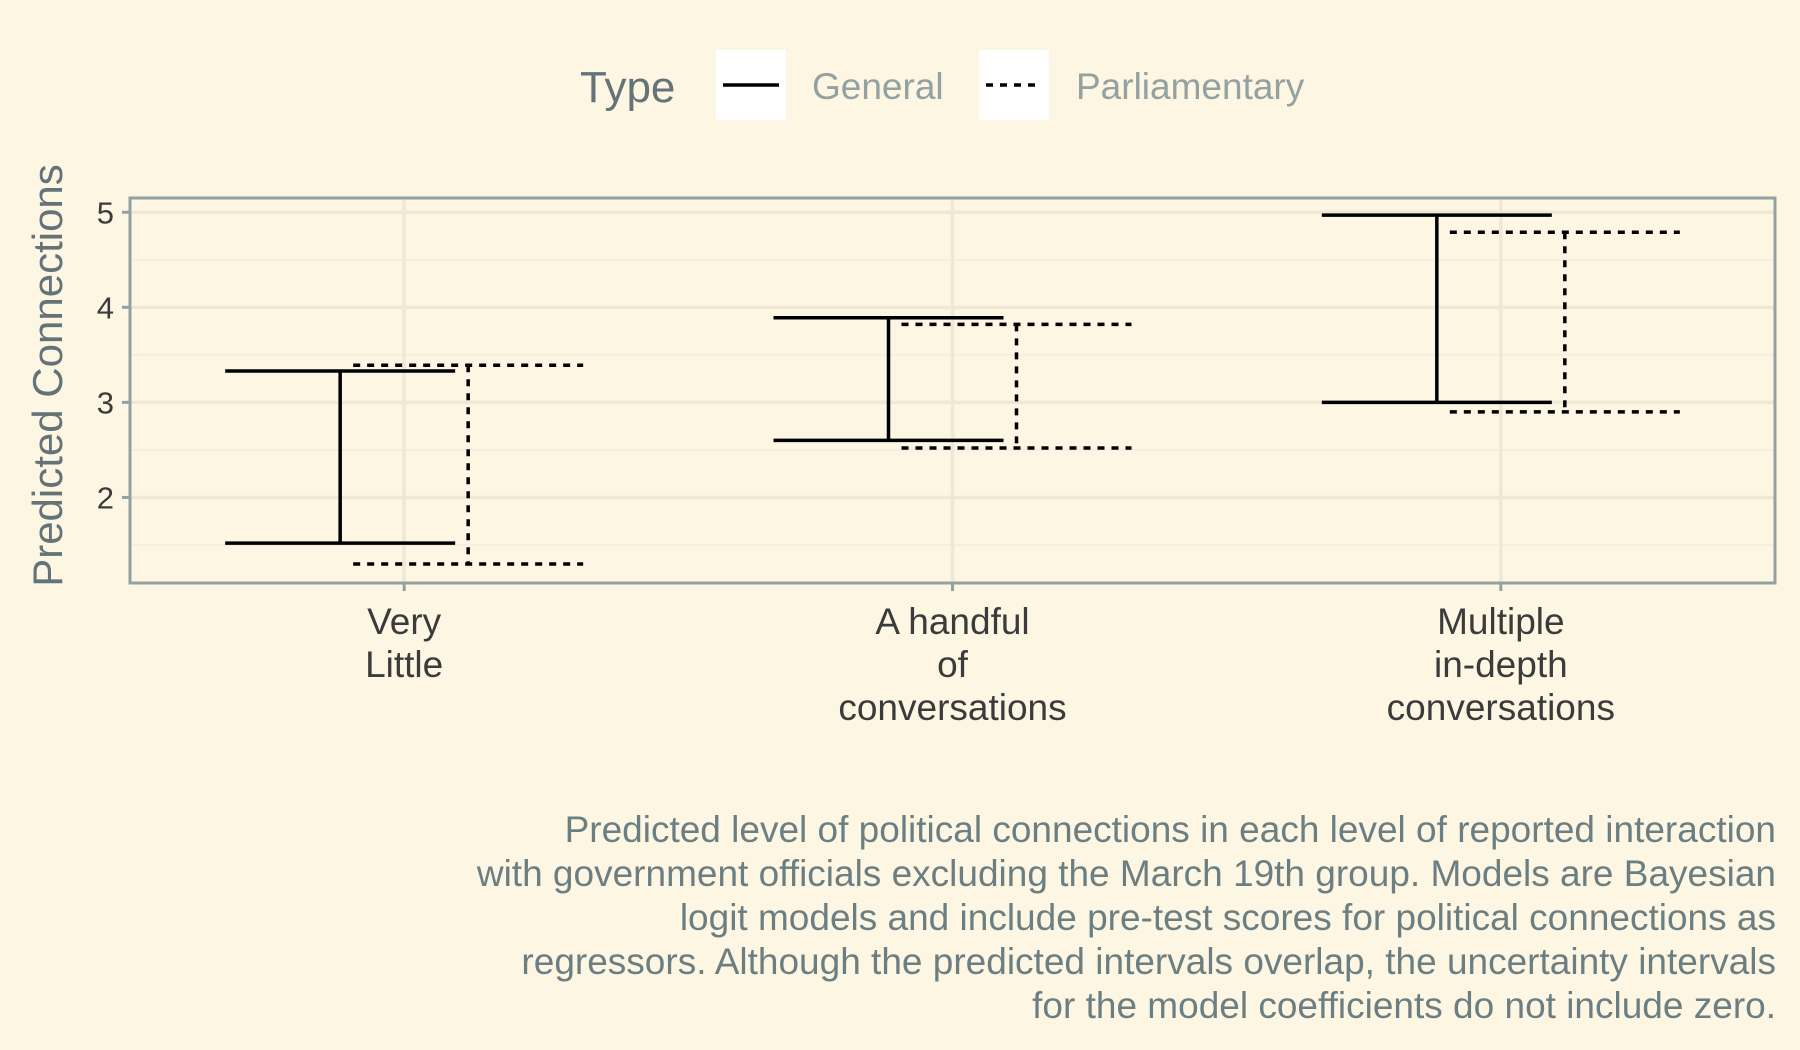 The image size is (1800, 1050). I want to click on x-tick-label-line: A handful, so click(952, 621).